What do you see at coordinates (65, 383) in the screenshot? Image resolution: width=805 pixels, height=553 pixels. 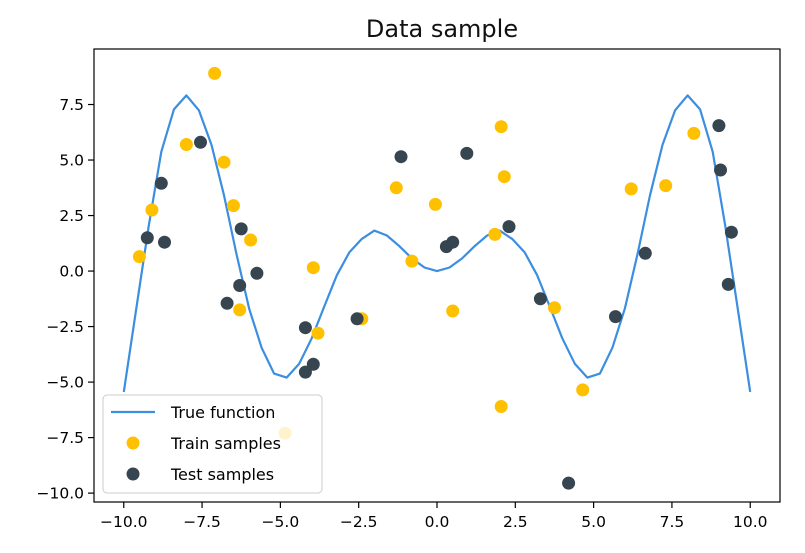 I see `y-tick-label: −5.0` at bounding box center [65, 383].